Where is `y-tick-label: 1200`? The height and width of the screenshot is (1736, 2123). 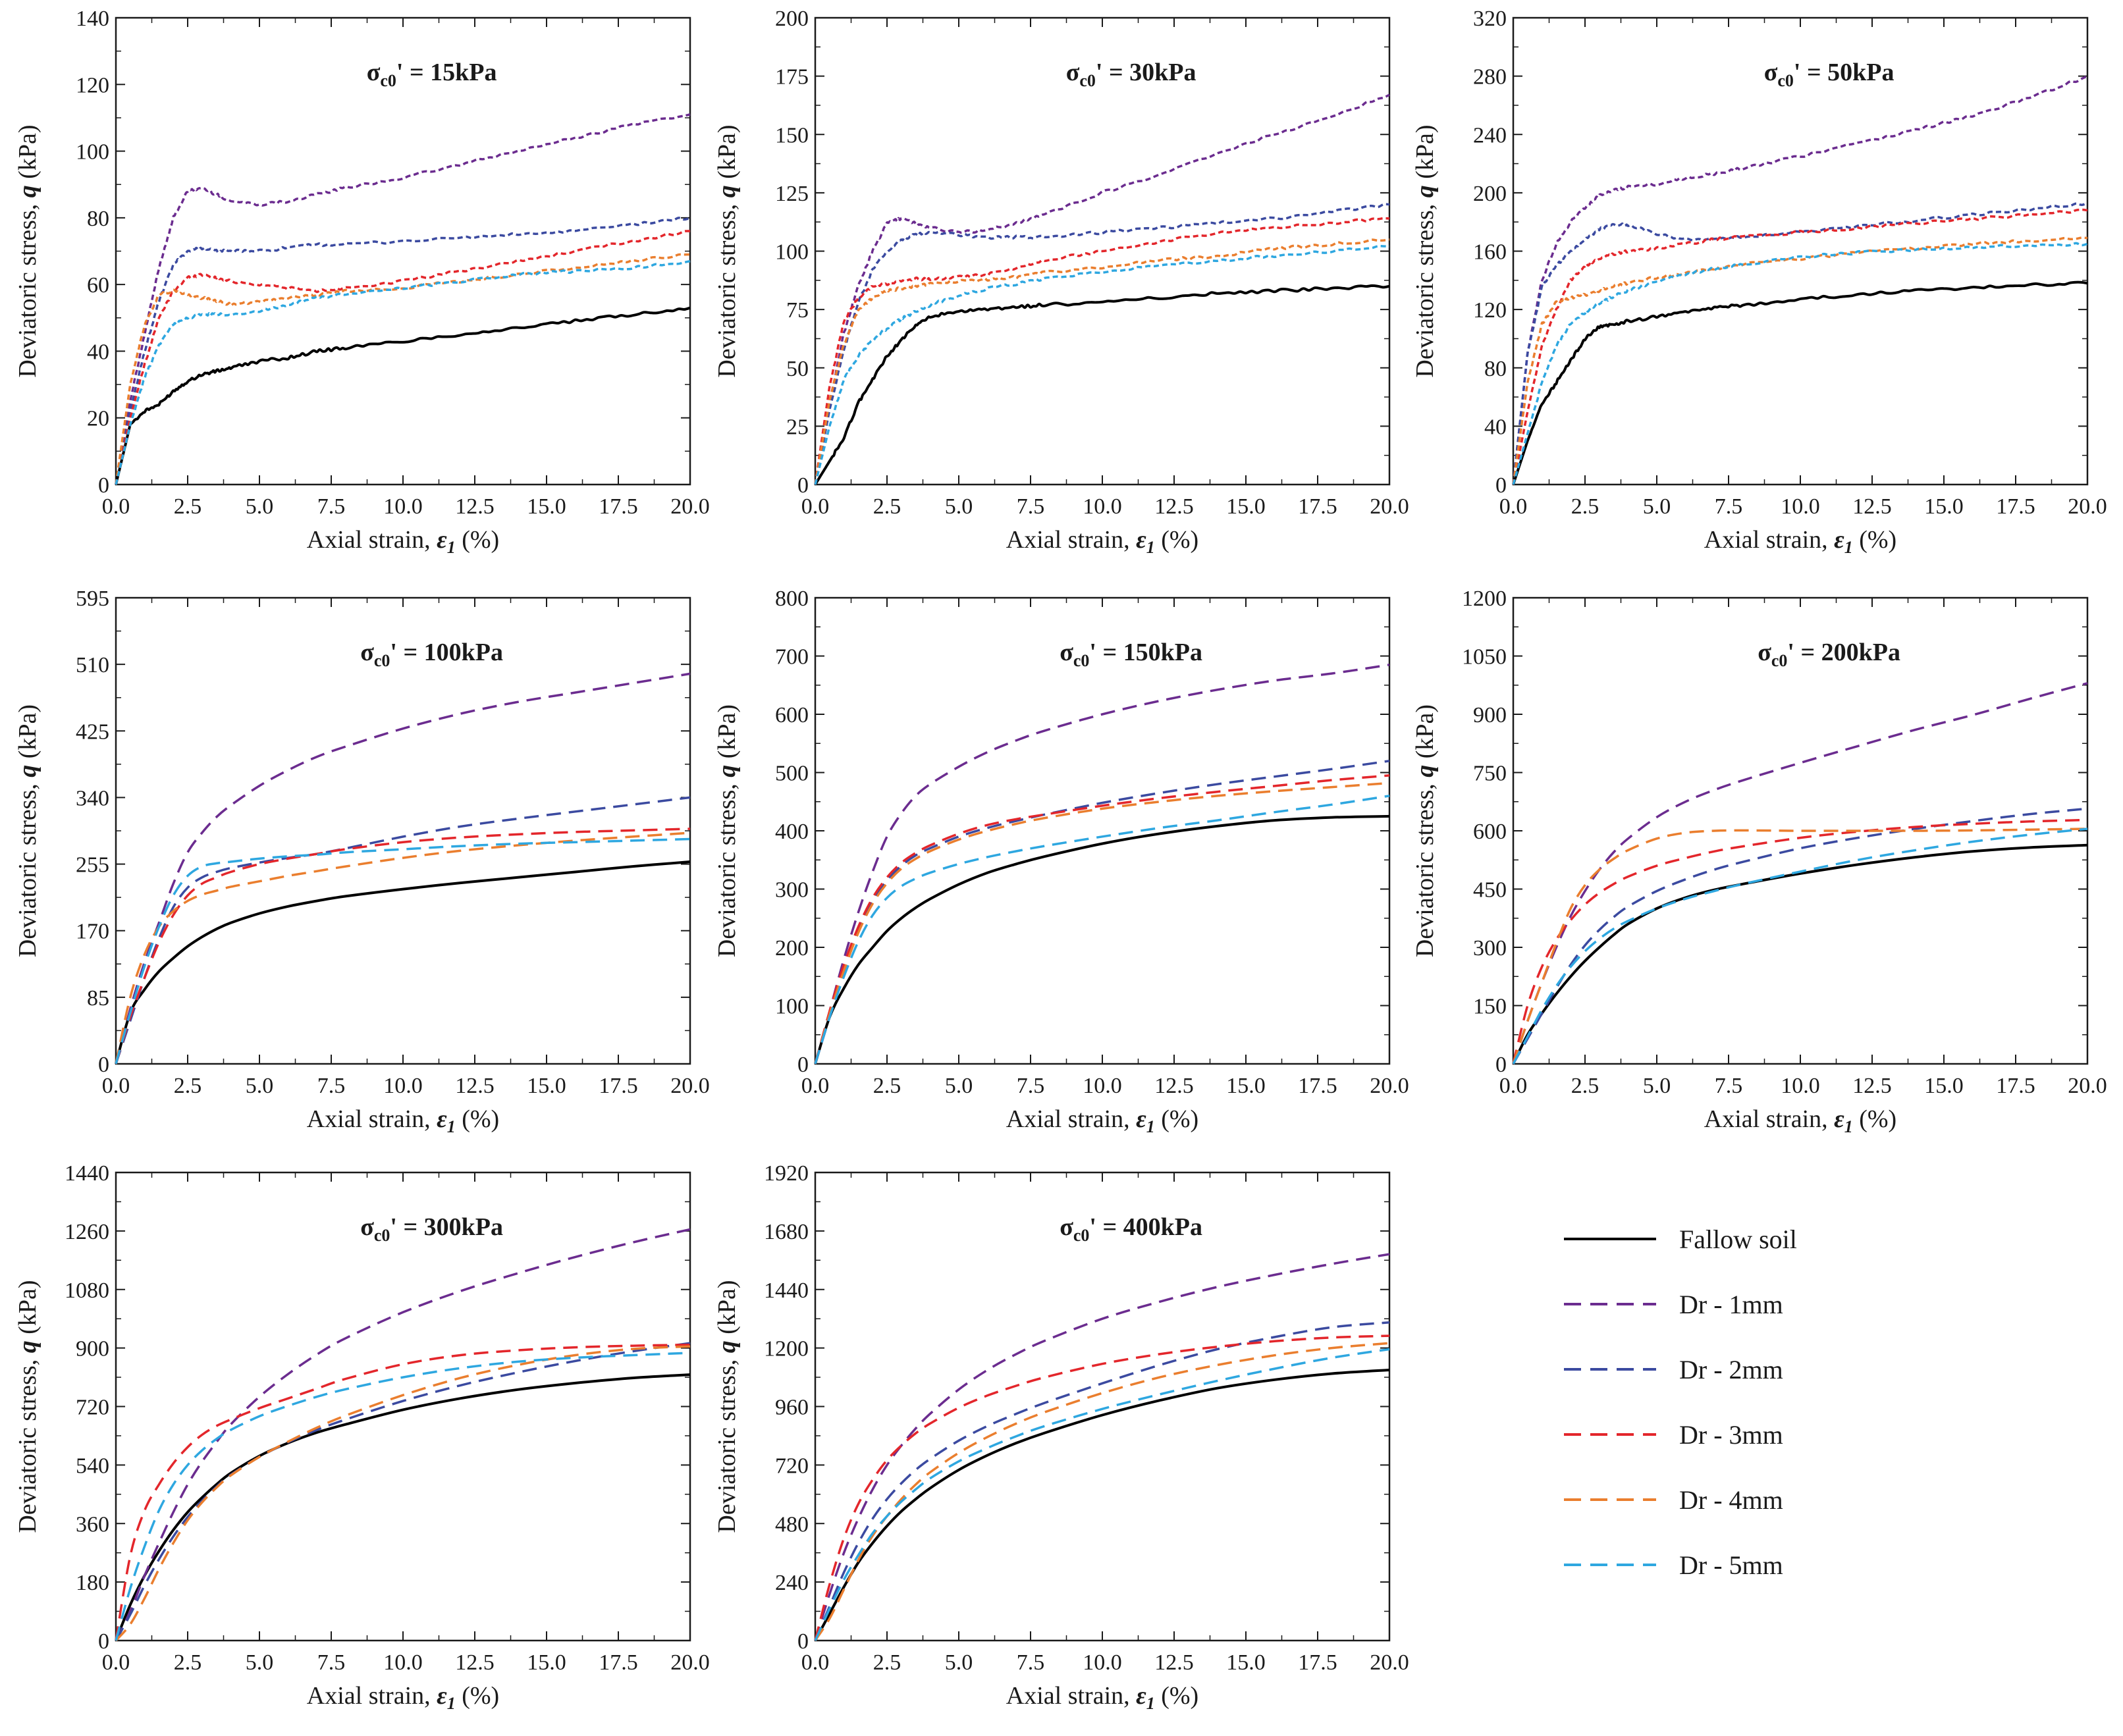 y-tick-label: 1200 is located at coordinates (1484, 599).